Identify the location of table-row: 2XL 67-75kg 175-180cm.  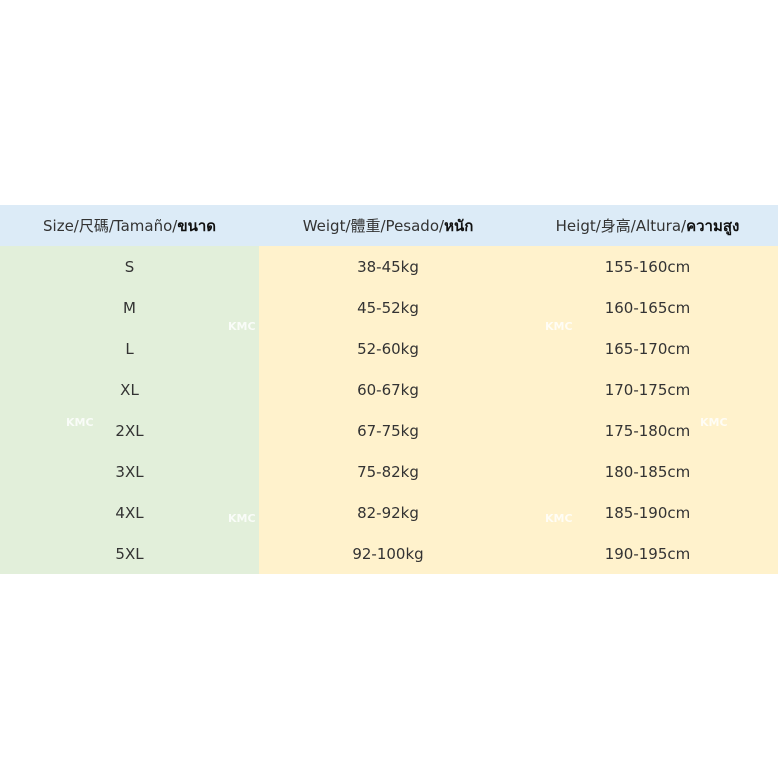
(389, 430).